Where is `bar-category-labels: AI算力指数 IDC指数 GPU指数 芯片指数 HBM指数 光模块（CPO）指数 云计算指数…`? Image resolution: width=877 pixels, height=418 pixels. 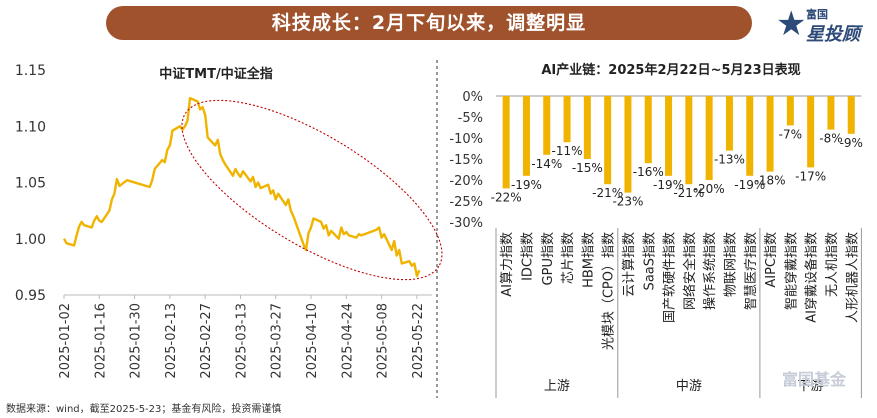 bar-category-labels: AI算力指数 IDC指数 GPU指数 芯片指数 HBM指数 光模块（CPO）指数 云计算指数… is located at coordinates (680, 291).